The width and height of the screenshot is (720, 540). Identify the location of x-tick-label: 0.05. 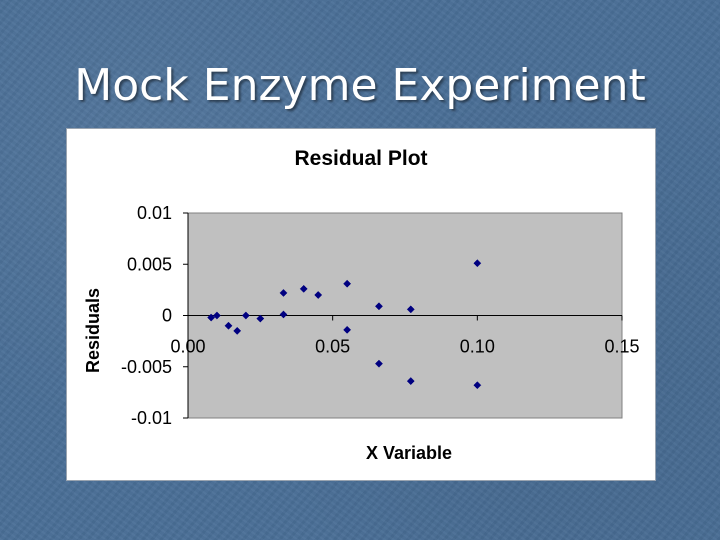
(332, 347).